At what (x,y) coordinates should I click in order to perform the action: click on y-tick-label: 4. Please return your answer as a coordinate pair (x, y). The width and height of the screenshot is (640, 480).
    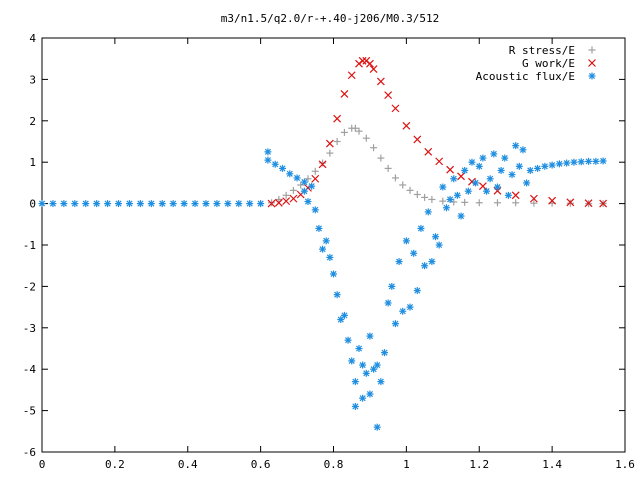
    Looking at the image, I should click on (32, 38).